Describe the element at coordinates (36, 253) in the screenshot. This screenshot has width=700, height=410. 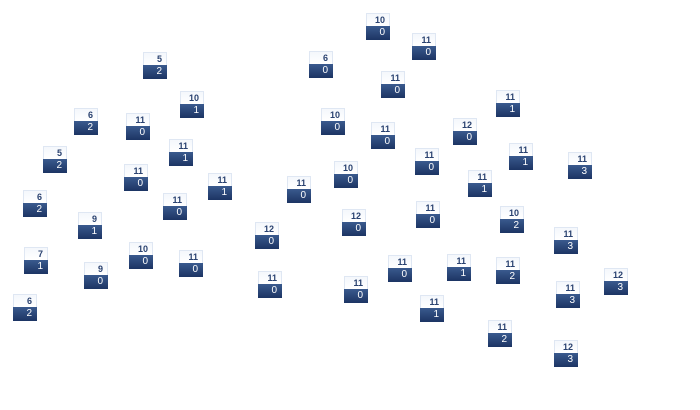
I see `node-label: 7` at that location.